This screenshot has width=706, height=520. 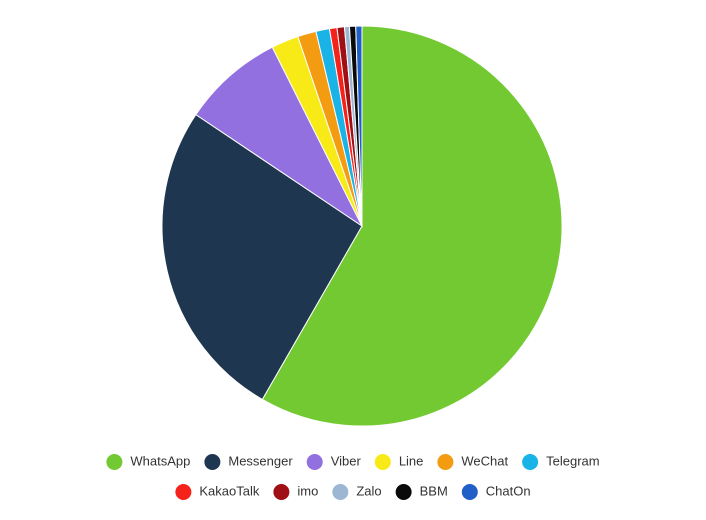 I want to click on legend-label: Line, so click(x=411, y=460).